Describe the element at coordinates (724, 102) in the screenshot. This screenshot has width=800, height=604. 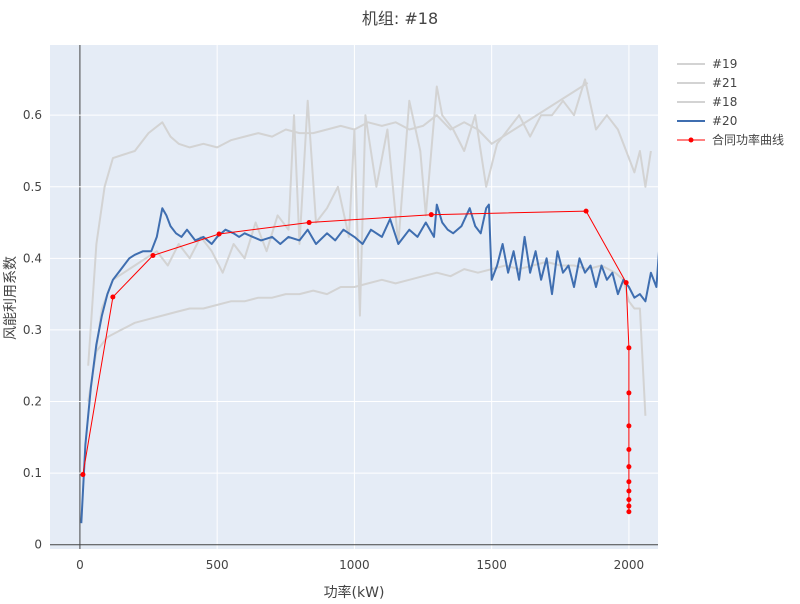
I see `legend-label: #18` at that location.